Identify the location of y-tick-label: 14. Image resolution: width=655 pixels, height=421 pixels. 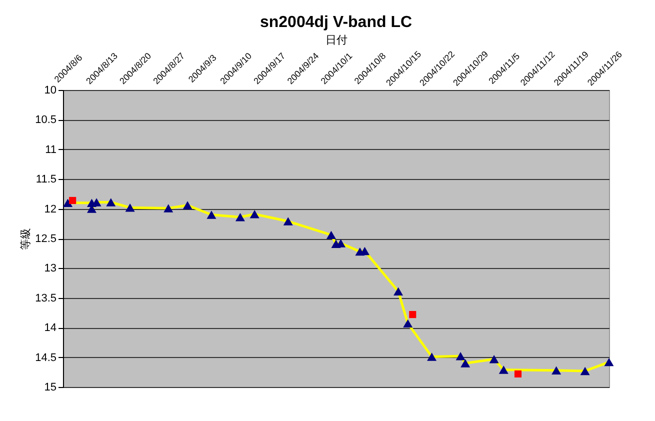
(50, 328).